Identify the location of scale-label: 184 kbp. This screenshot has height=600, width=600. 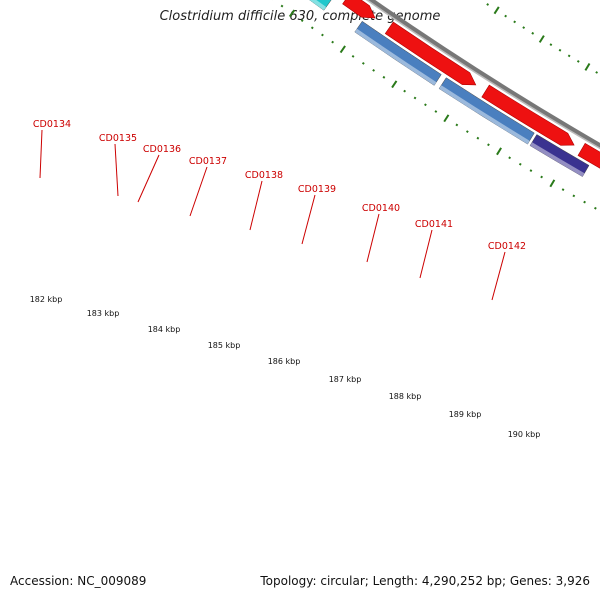
(164, 329).